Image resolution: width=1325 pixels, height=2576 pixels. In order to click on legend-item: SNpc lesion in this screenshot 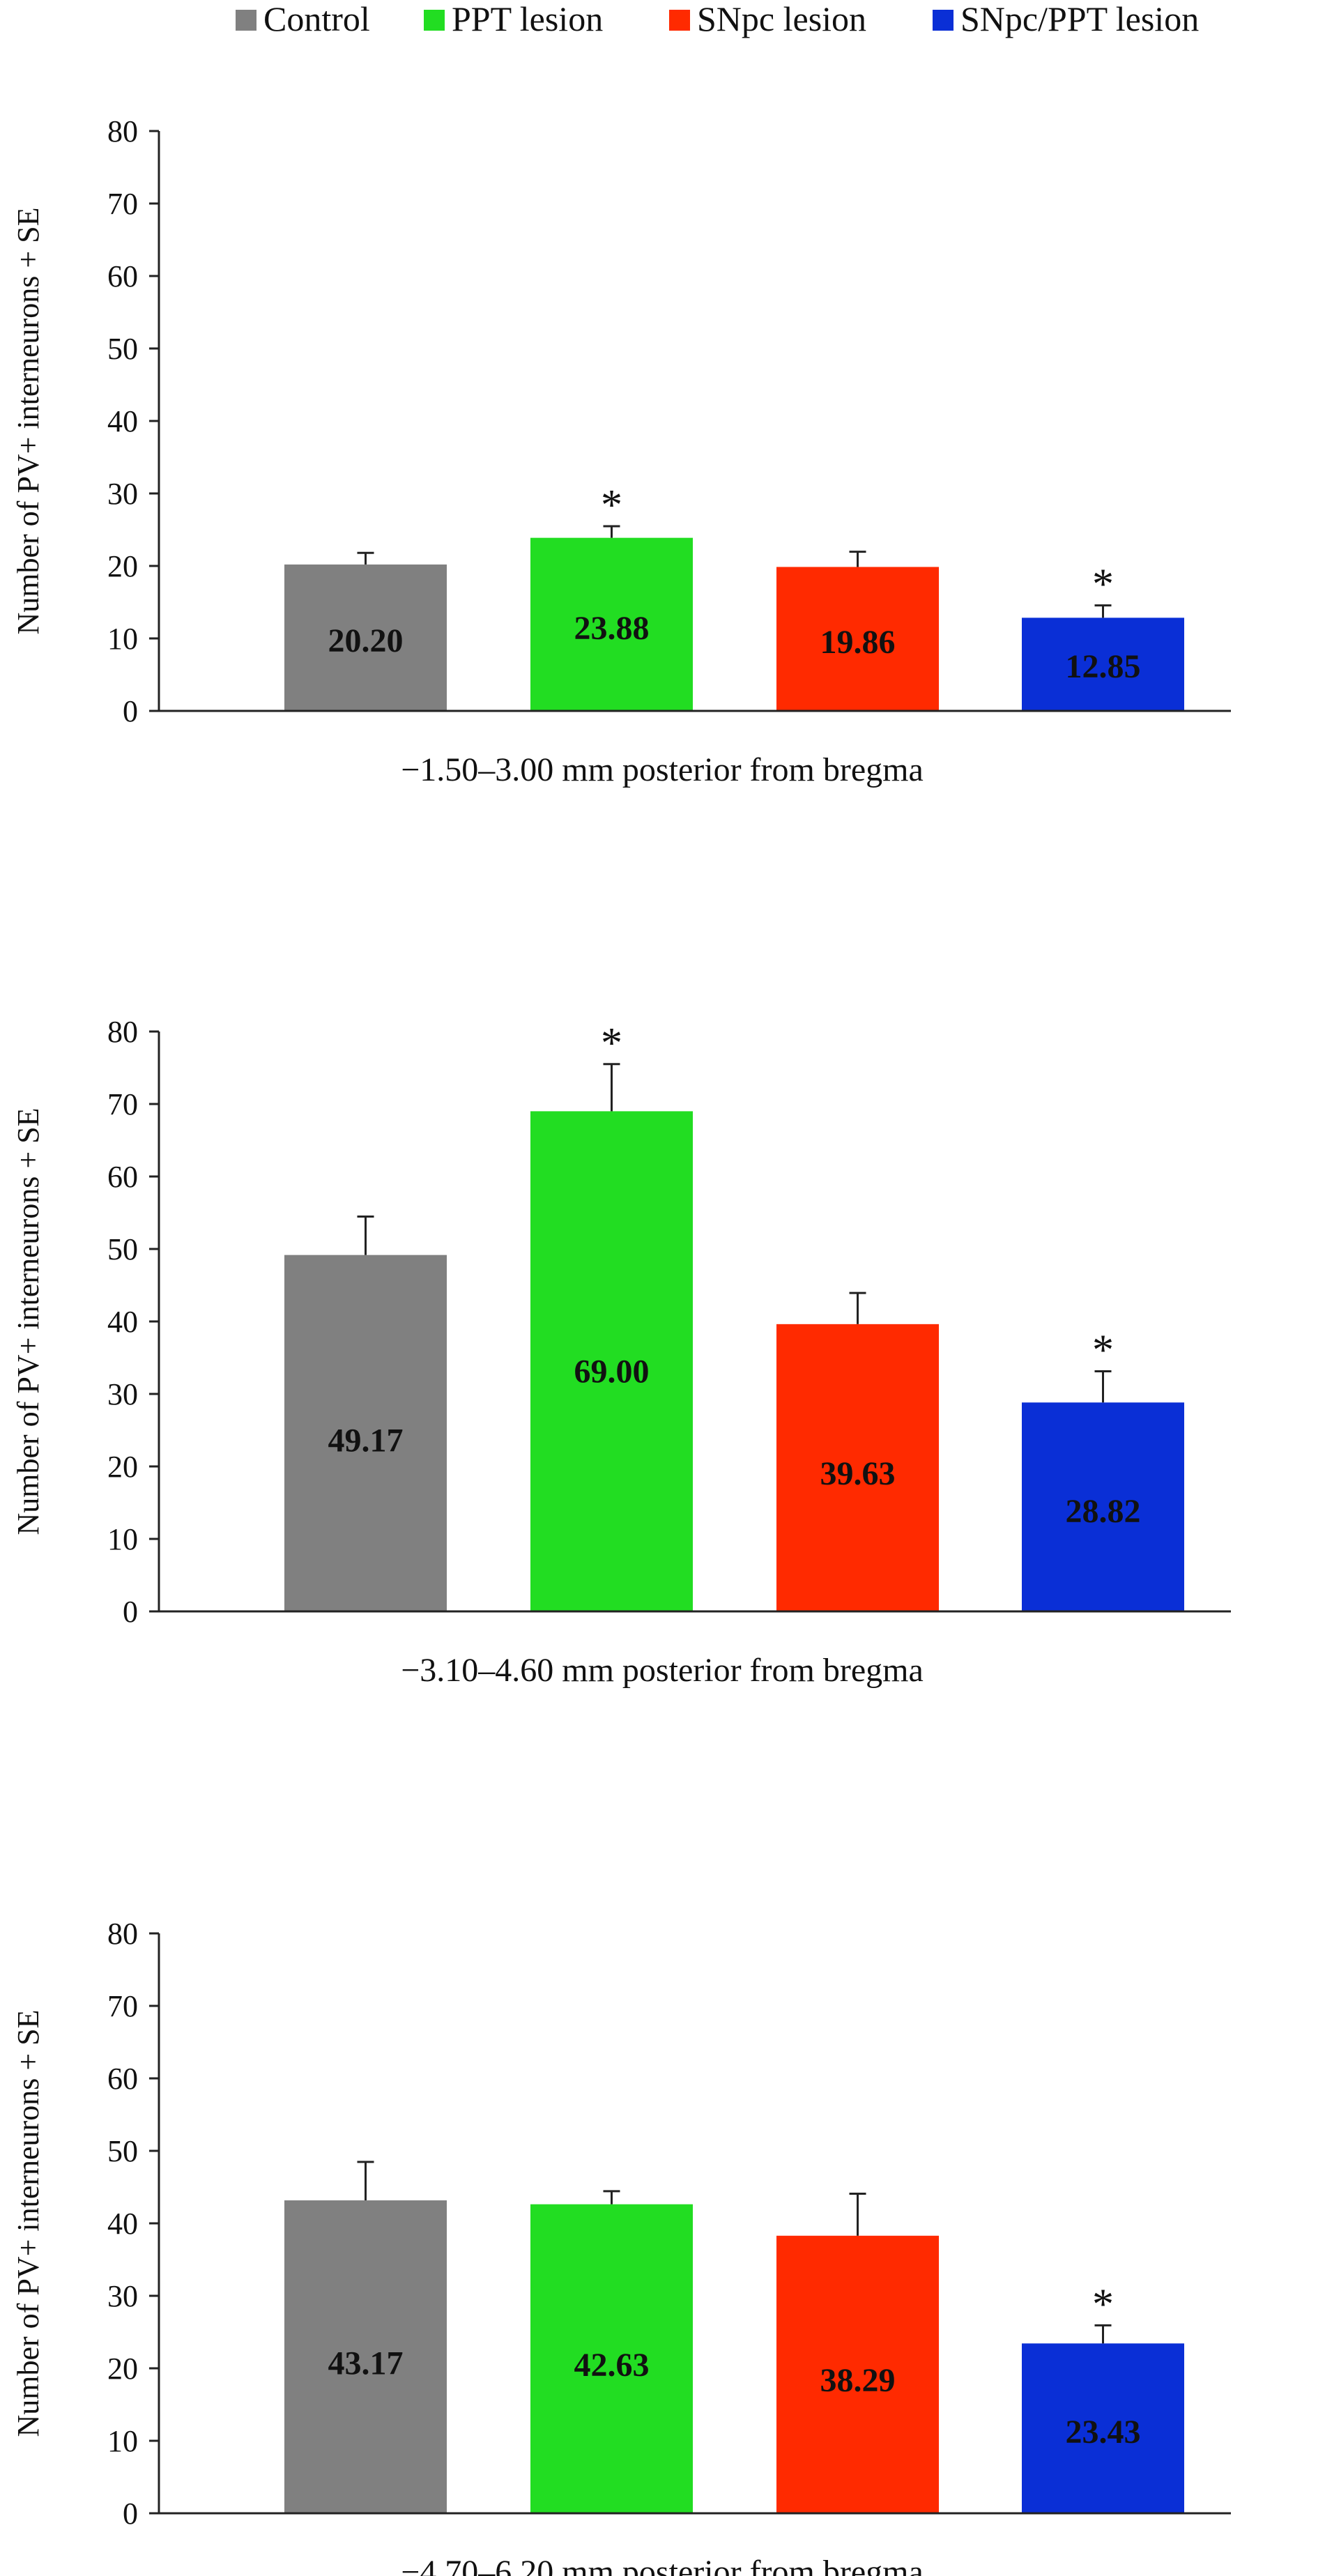, I will do `click(767, 19)`.